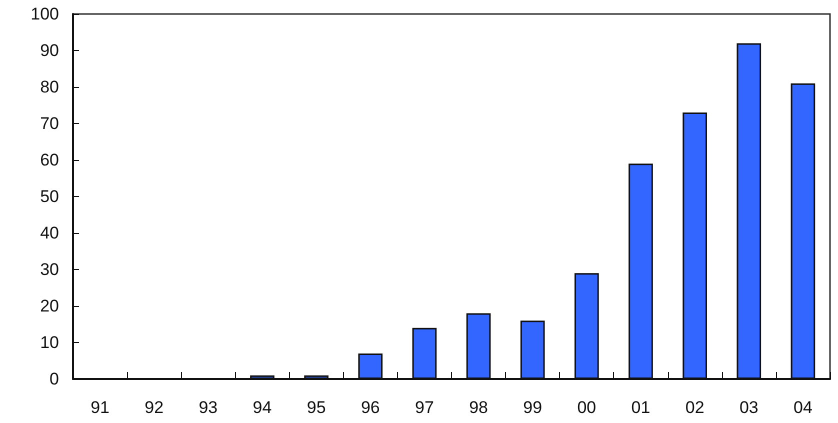  Describe the element at coordinates (748, 407) in the screenshot. I see `x-tick-label: 03` at that location.